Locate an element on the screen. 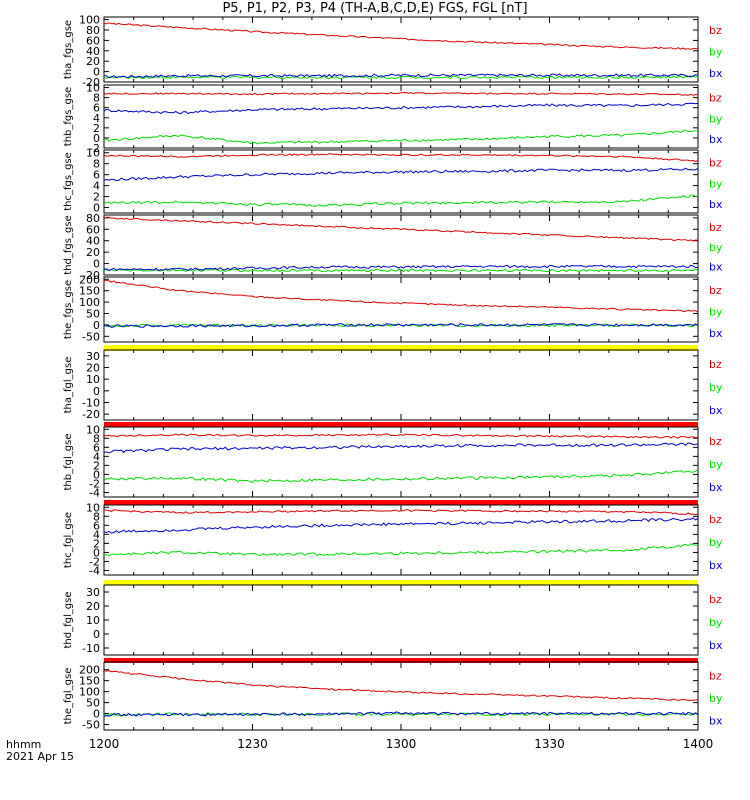 This screenshot has height=800, width=750. ytick-label-thc_fgs_gse: 10 is located at coordinates (93, 153).